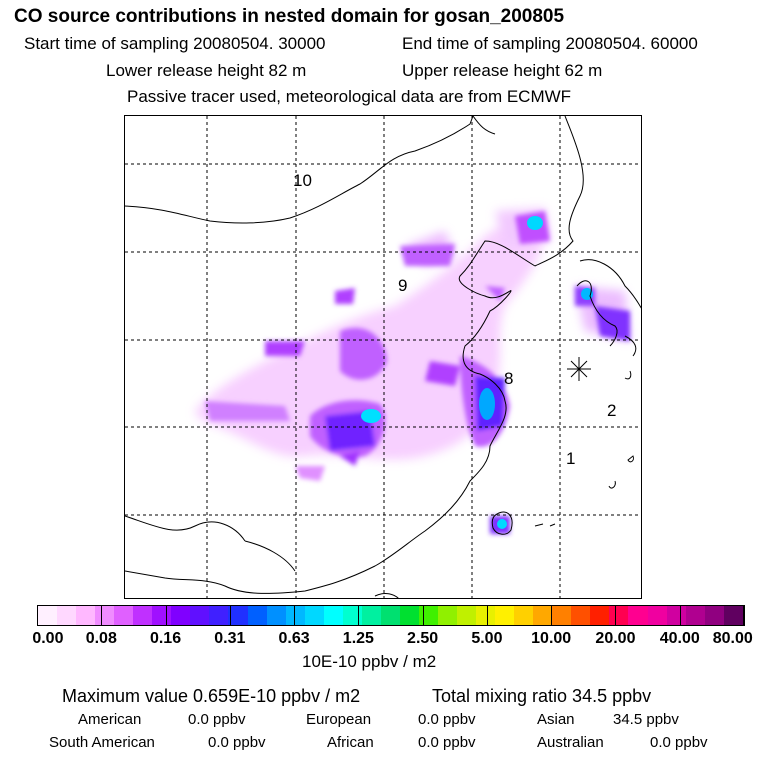 Image resolution: width=768 pixels, height=768 pixels. I want to click on colorbar-tick-label: 0.63, so click(294, 638).